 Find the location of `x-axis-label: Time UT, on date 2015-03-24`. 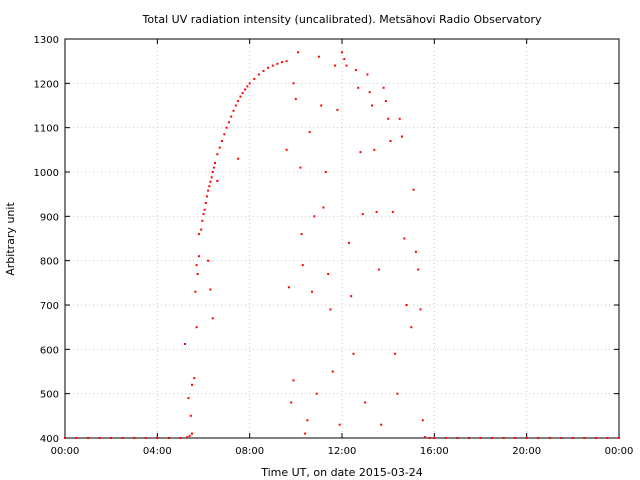

x-axis-label: Time UT, on date 2015-03-24 is located at coordinates (341, 472).